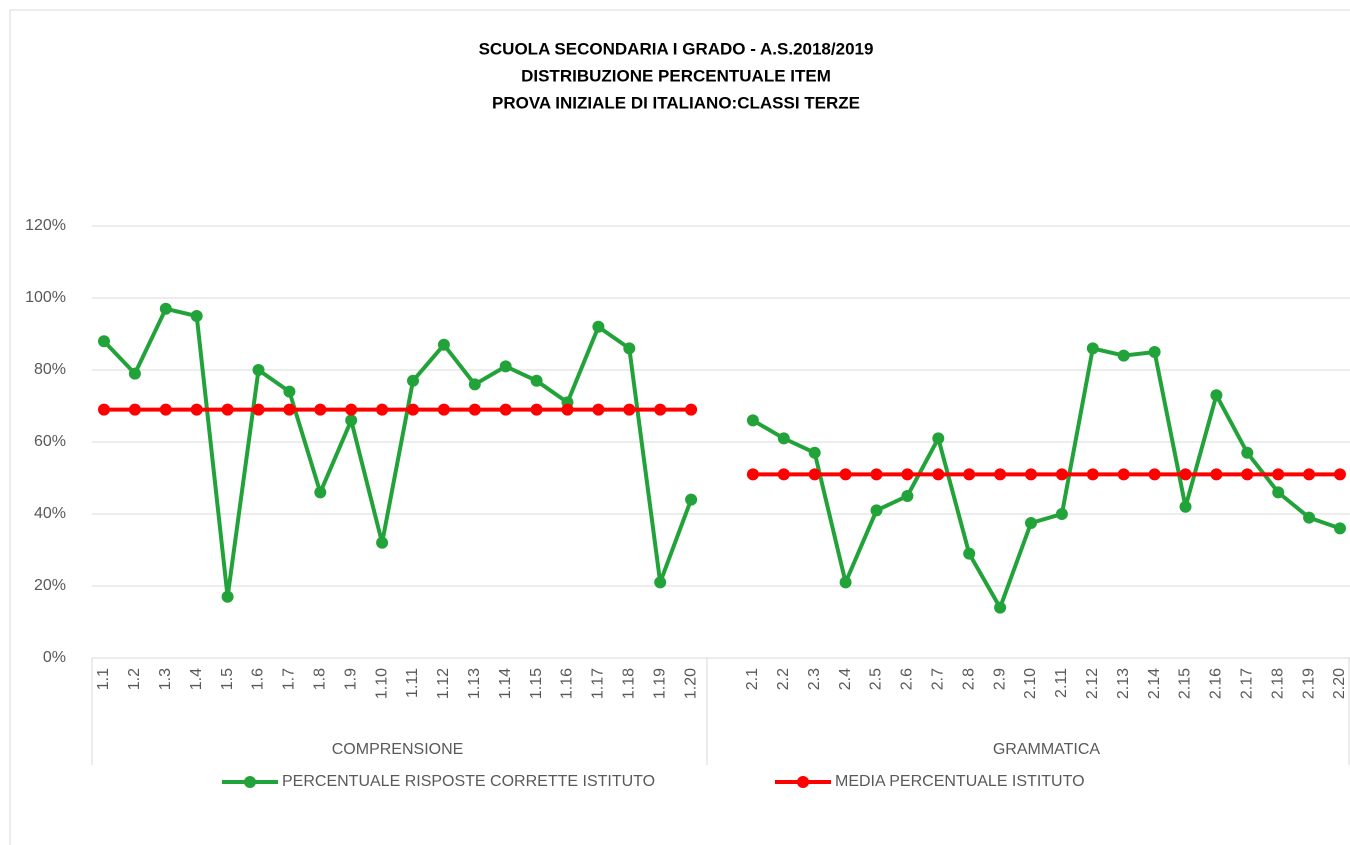  What do you see at coordinates (814, 679) in the screenshot?
I see `x-tick-label: 2.3` at bounding box center [814, 679].